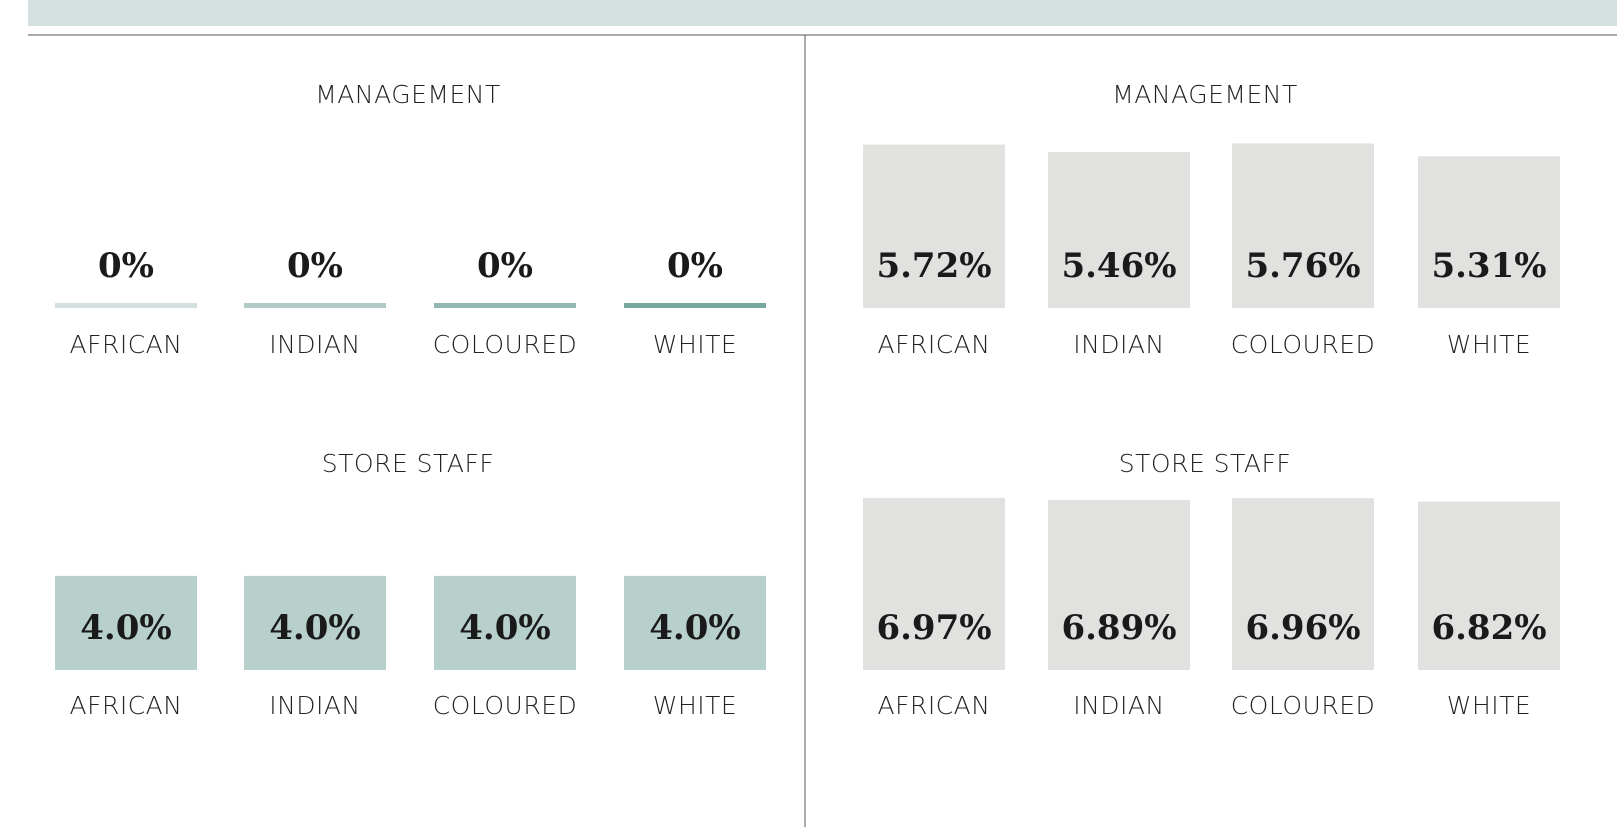 This screenshot has height=827, width=1617. What do you see at coordinates (1118, 628) in the screenshot?
I see `value-label: 6.89%` at bounding box center [1118, 628].